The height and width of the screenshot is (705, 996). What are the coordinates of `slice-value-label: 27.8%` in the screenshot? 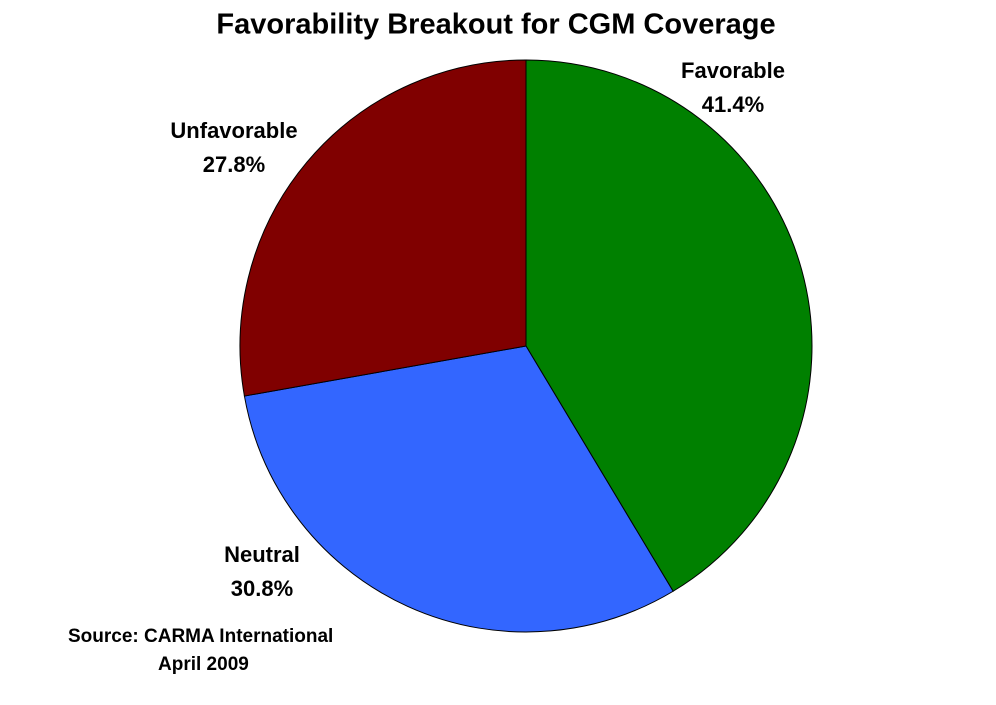 It's located at (234, 164).